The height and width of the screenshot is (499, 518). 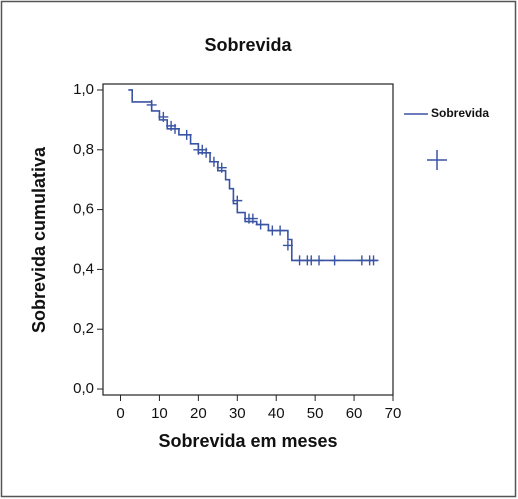 What do you see at coordinates (83, 149) in the screenshot?
I see `y-tick-label: 0,8` at bounding box center [83, 149].